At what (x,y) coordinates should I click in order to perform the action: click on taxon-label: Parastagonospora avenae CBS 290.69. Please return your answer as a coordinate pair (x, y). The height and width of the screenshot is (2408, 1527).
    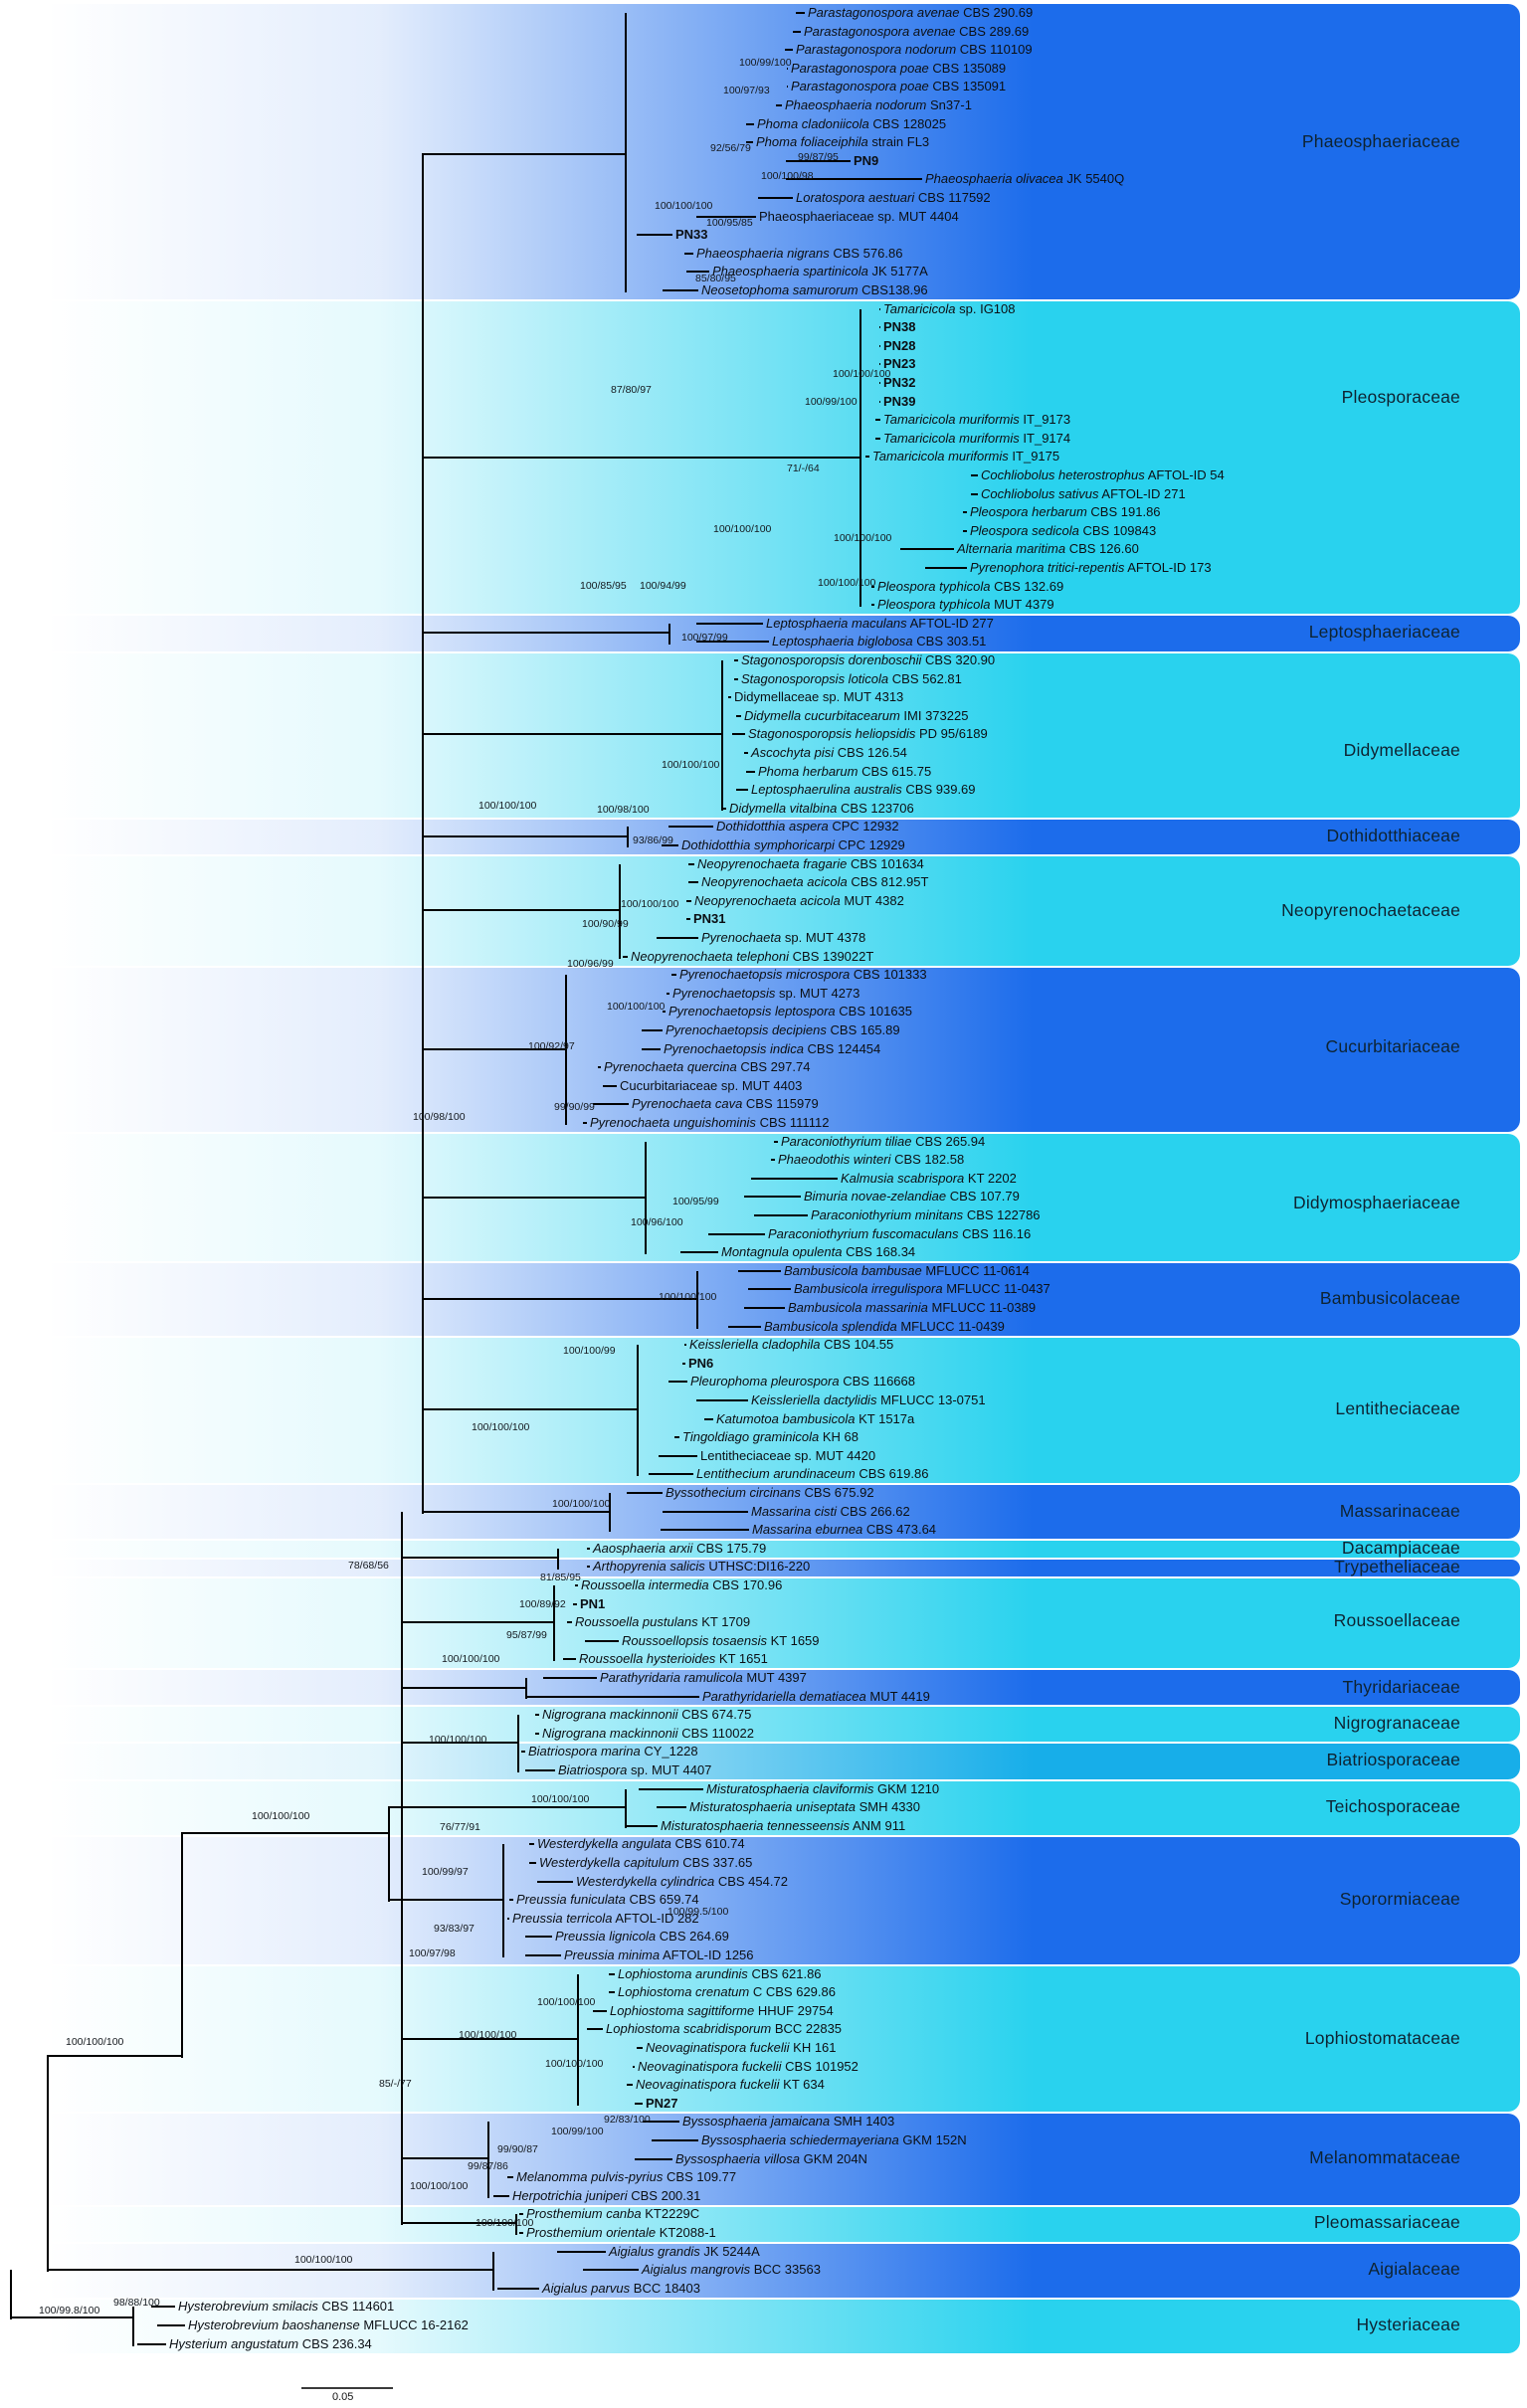
    Looking at the image, I should click on (921, 12).